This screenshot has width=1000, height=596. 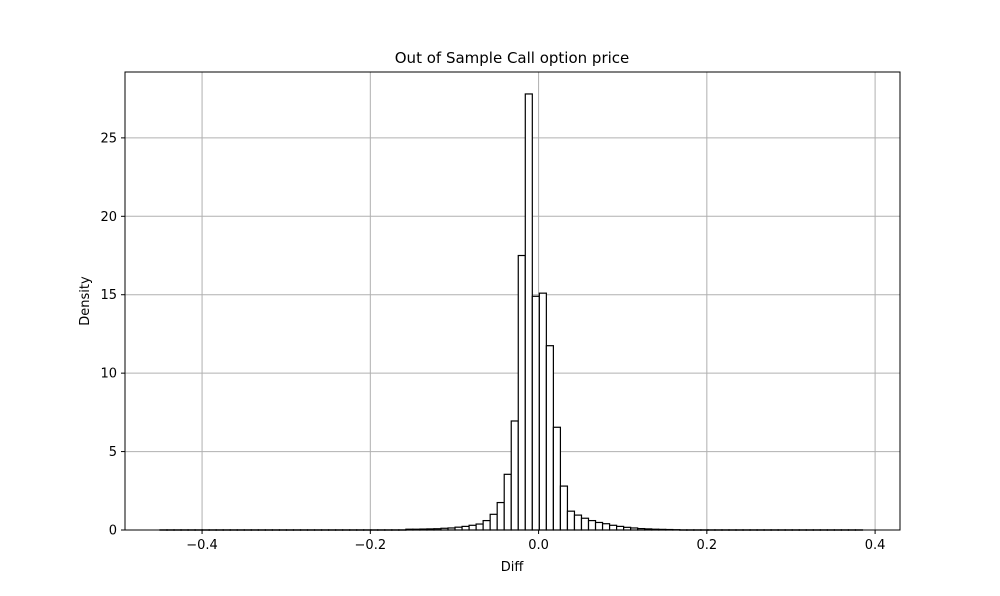 What do you see at coordinates (113, 531) in the screenshot?
I see `y-tick-label: 0` at bounding box center [113, 531].